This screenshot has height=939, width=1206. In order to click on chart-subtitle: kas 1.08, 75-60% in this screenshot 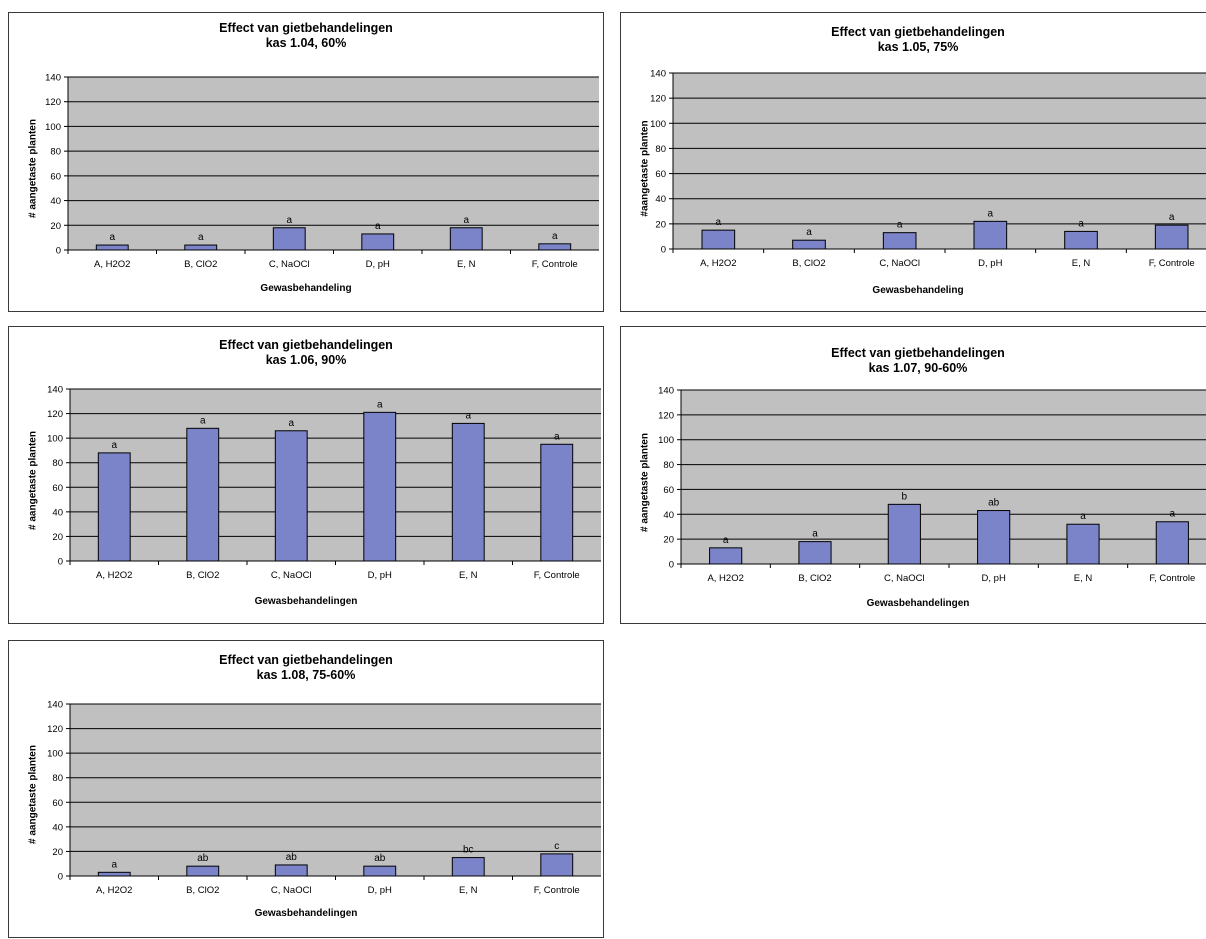, I will do `click(306, 675)`.